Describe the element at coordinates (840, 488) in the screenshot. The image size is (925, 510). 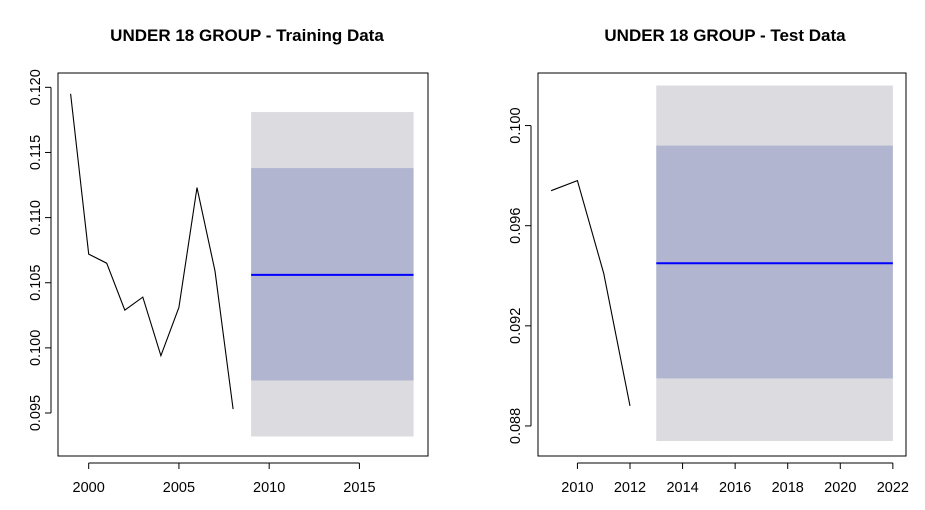
I see `x-tick-label: 2020` at that location.